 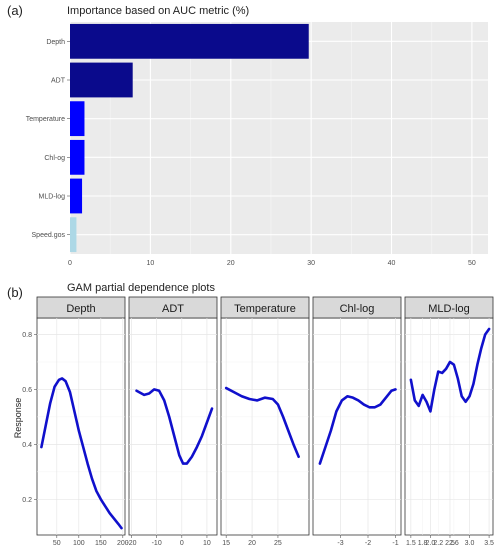 I want to click on x-tick-label: -10, so click(x=157, y=543).